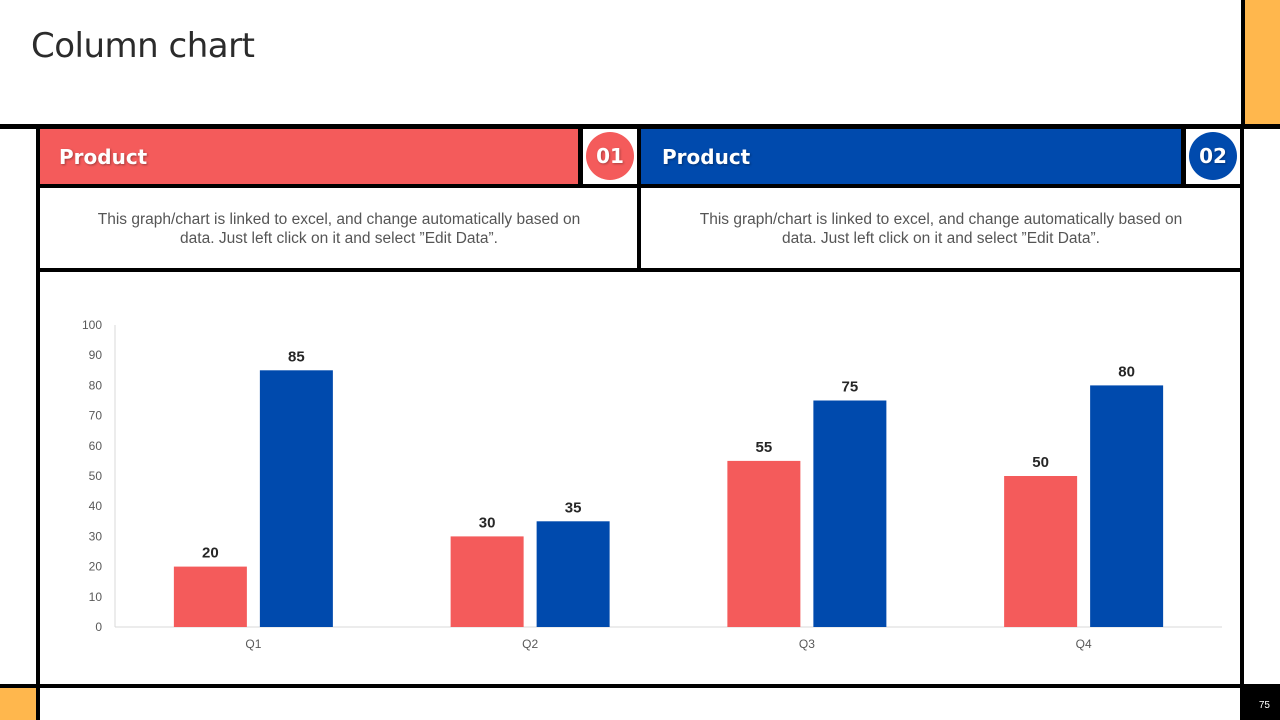 The width and height of the screenshot is (1280, 720). Describe the element at coordinates (103, 156) in the screenshot. I see `product-01-label: Product` at that location.